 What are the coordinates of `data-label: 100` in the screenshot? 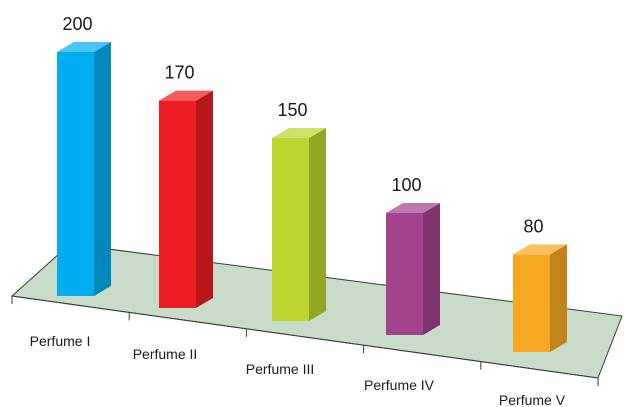 It's located at (406, 185).